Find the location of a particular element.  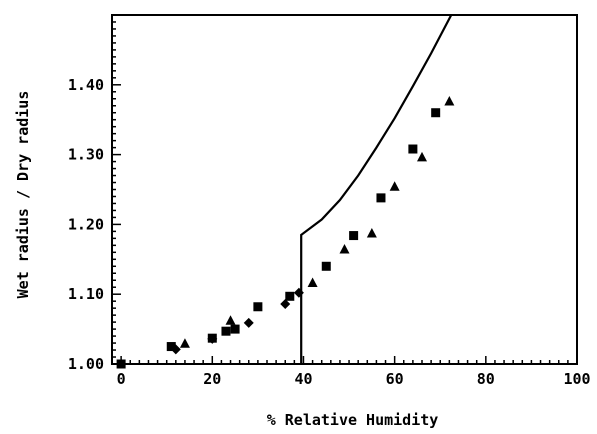

x-tick-label: 0 is located at coordinates (121, 379).